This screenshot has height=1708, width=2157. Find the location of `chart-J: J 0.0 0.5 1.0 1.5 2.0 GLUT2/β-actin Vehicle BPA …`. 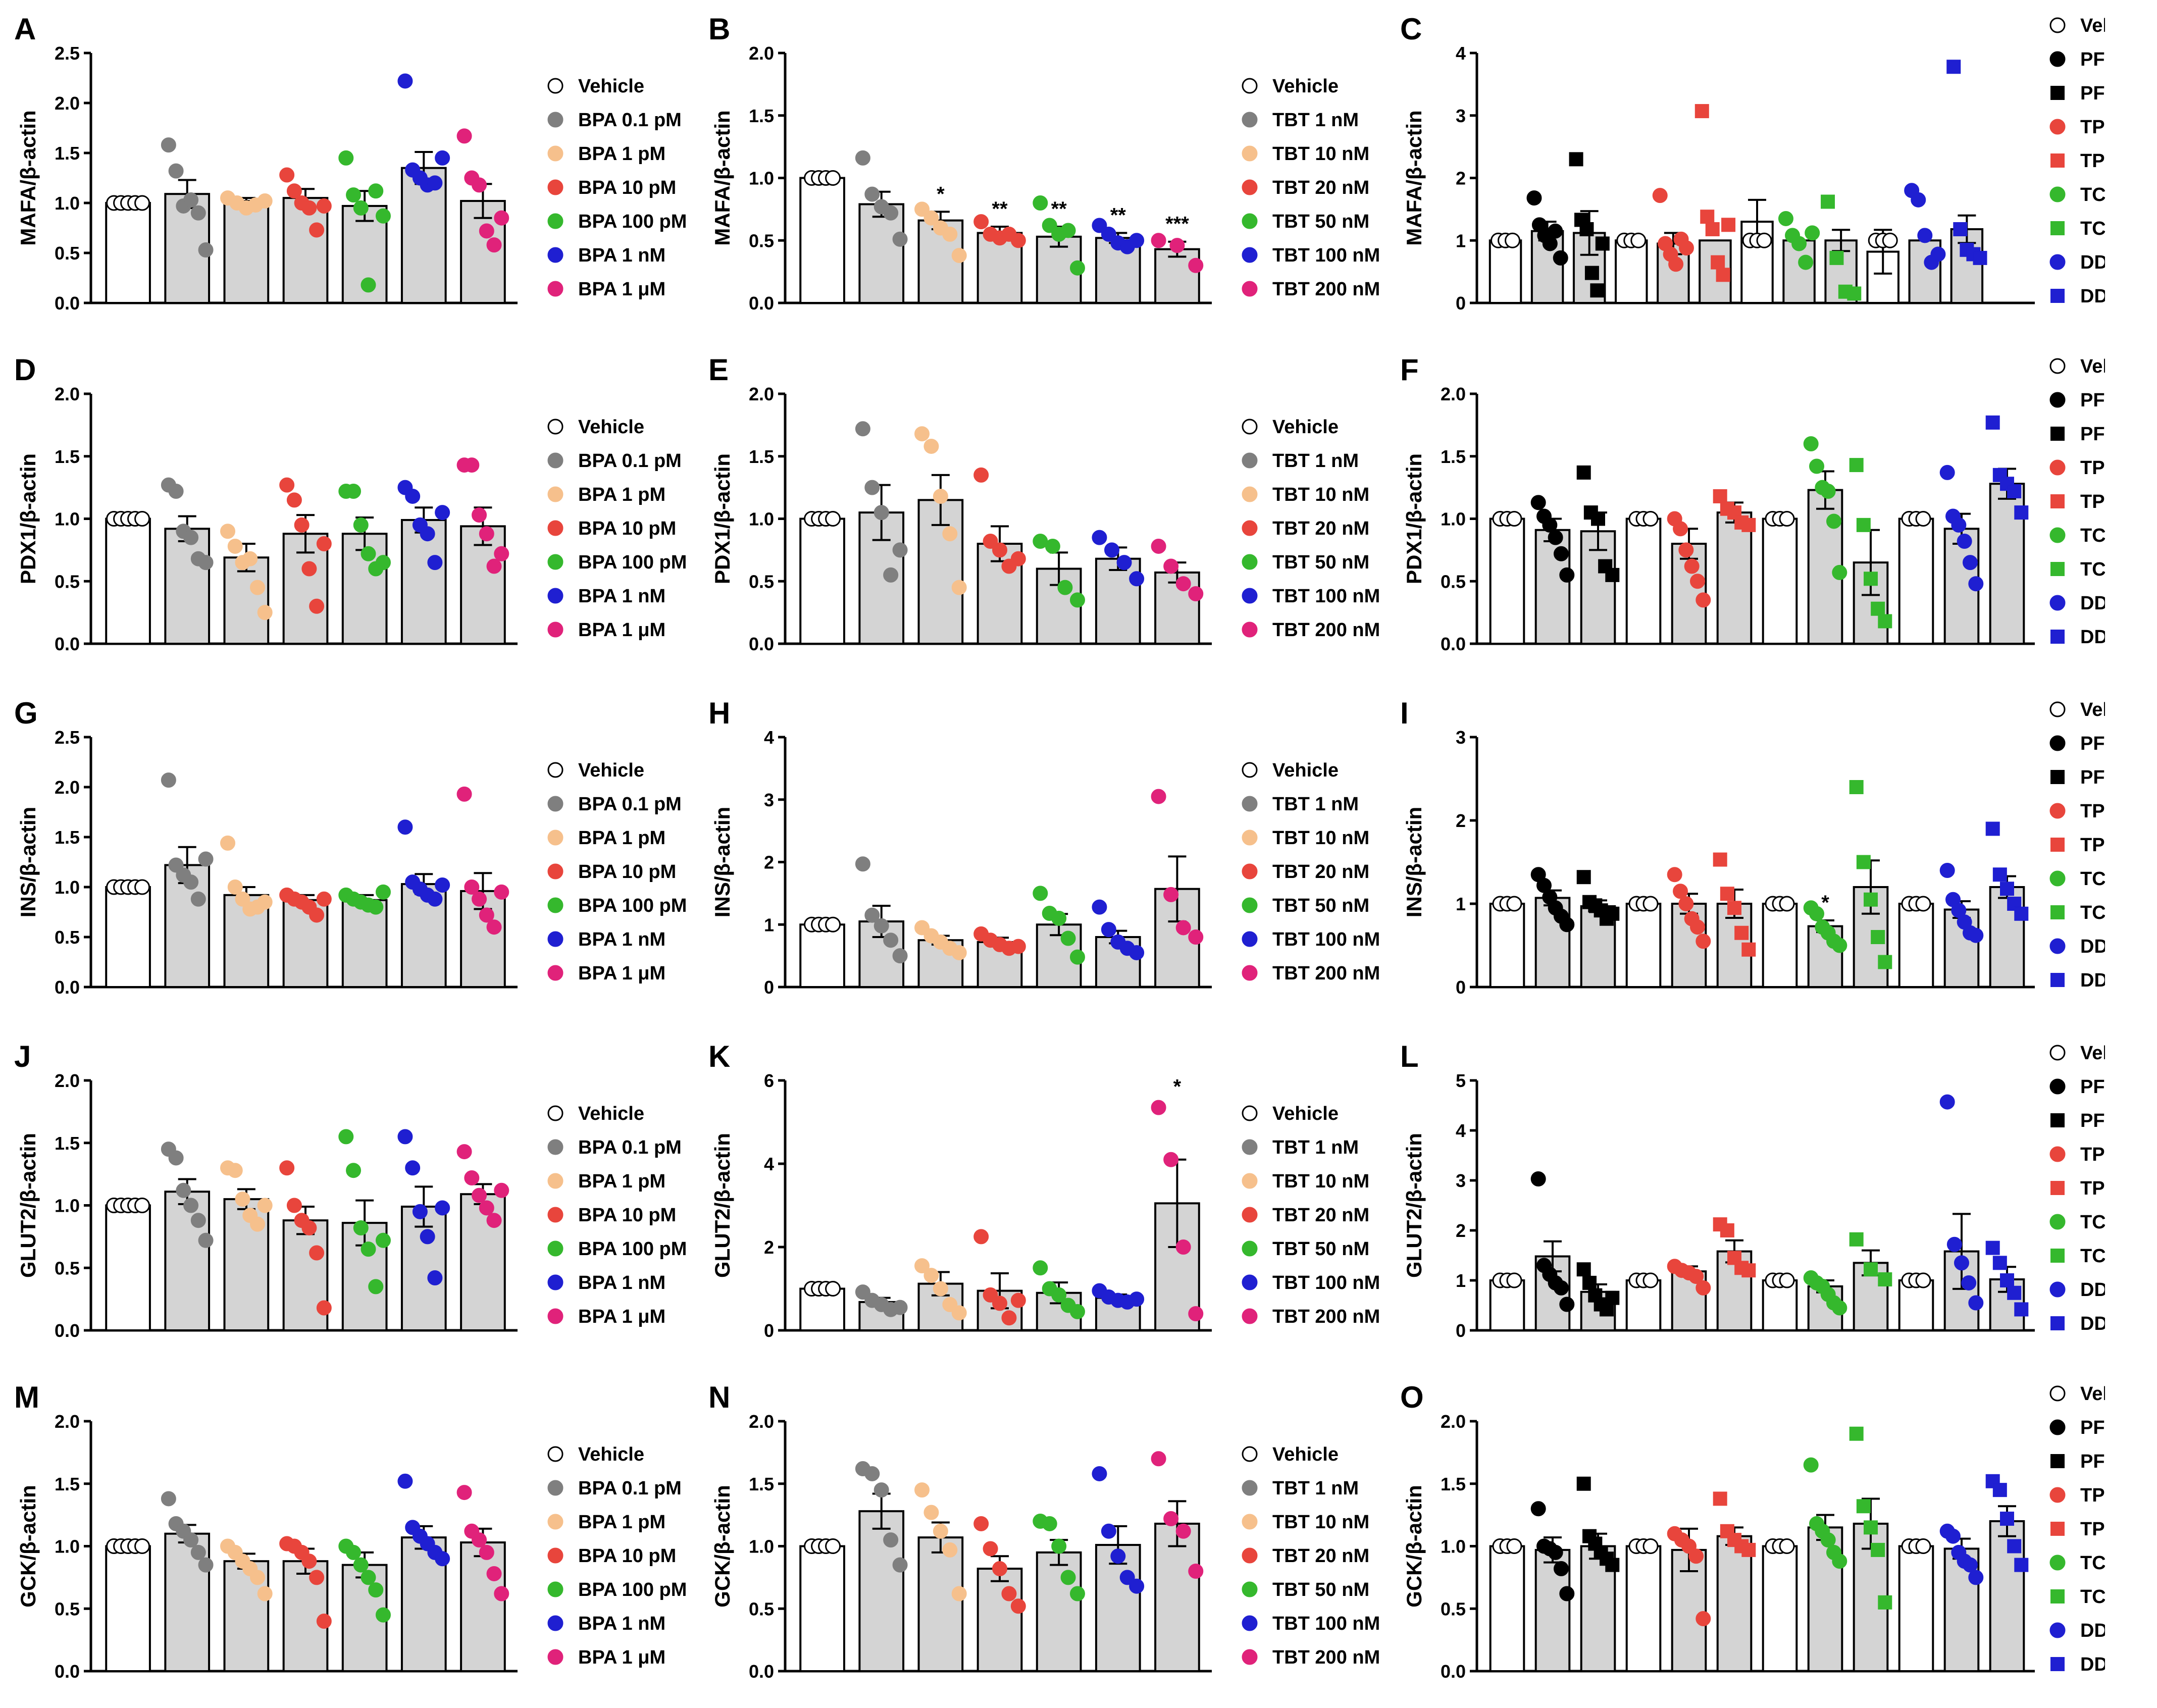

chart-J: J 0.0 0.5 1.0 1.5 2.0 GLUT2/β-actin Vehicle BPA … is located at coordinates (350, 1190).